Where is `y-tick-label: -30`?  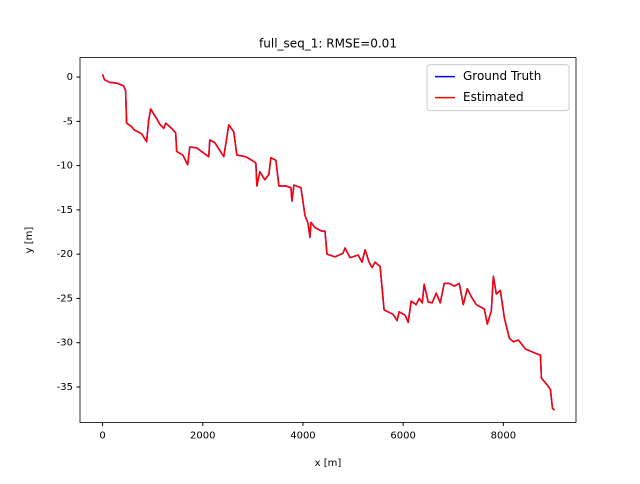
y-tick-label: -30 is located at coordinates (65, 343).